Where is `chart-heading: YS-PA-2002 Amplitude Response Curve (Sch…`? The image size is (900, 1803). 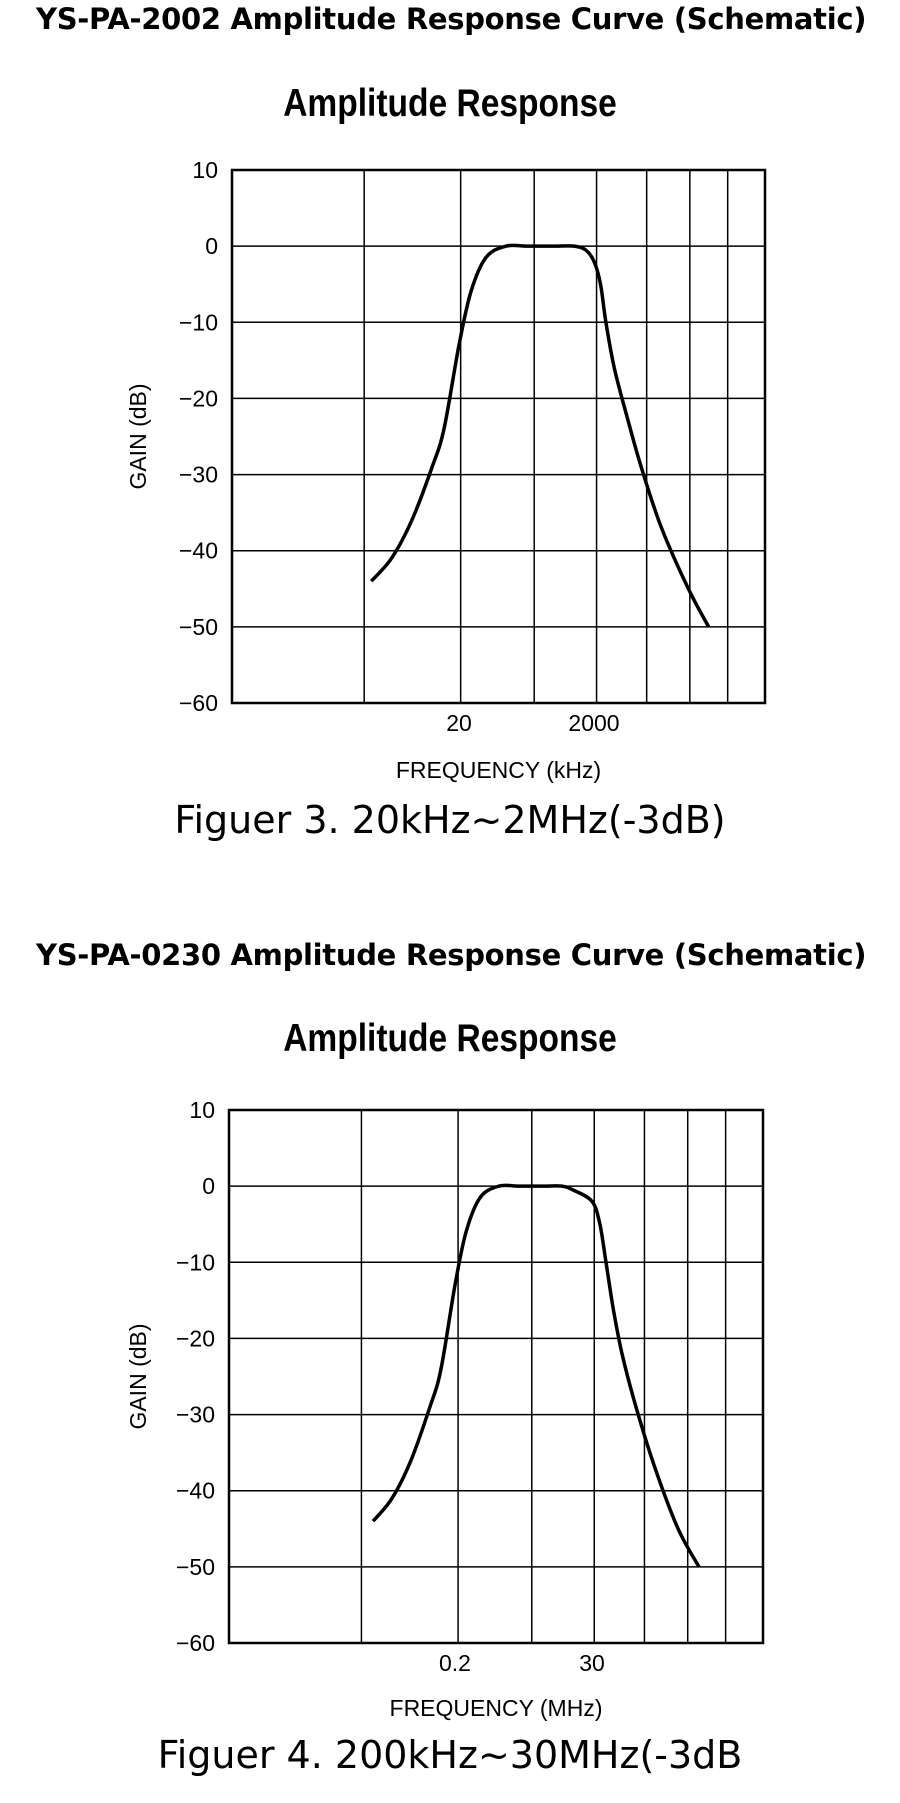
chart-heading: YS-PA-2002 Amplitude Response Curve (Sch… is located at coordinates (451, 19).